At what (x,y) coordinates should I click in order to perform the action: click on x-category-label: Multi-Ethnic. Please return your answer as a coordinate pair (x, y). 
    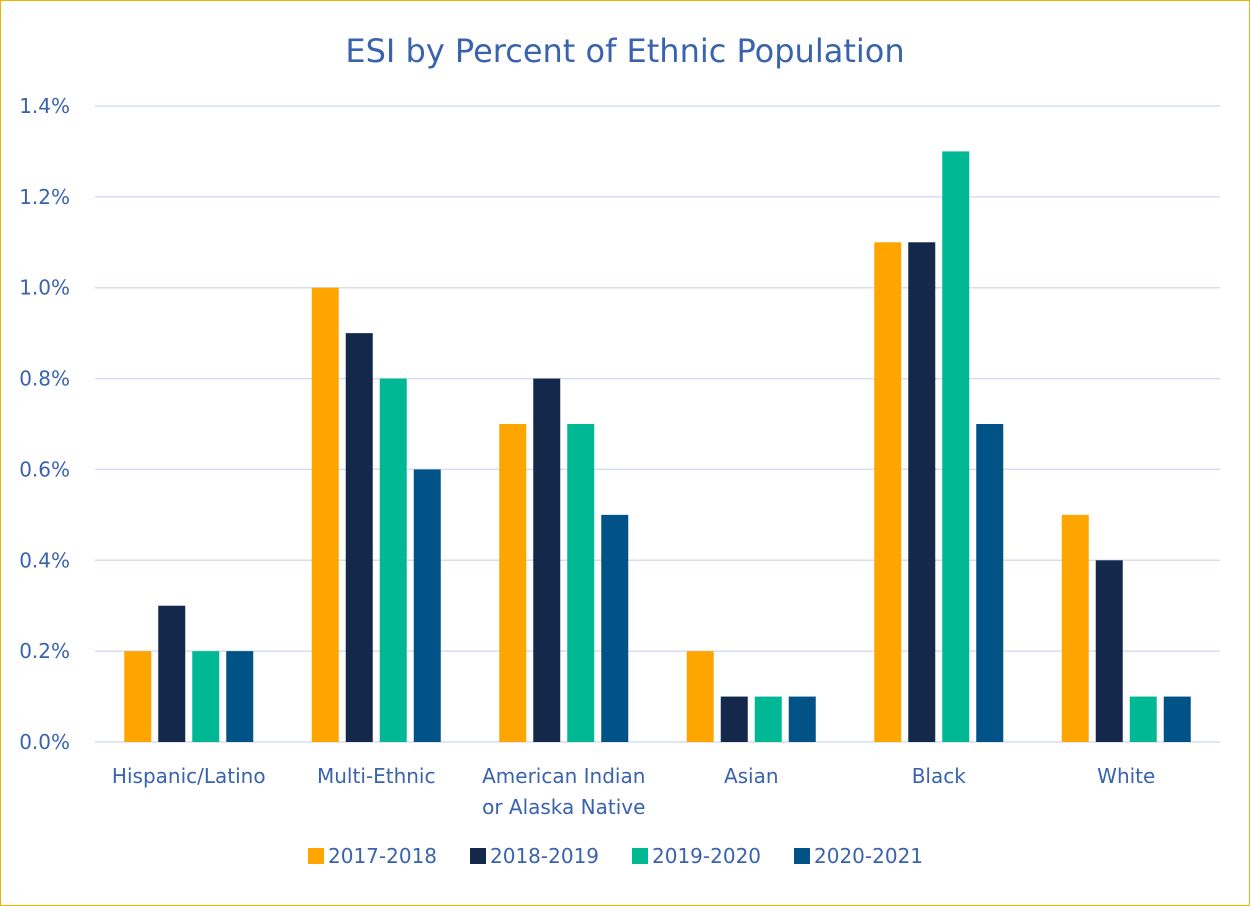
    Looking at the image, I should click on (376, 776).